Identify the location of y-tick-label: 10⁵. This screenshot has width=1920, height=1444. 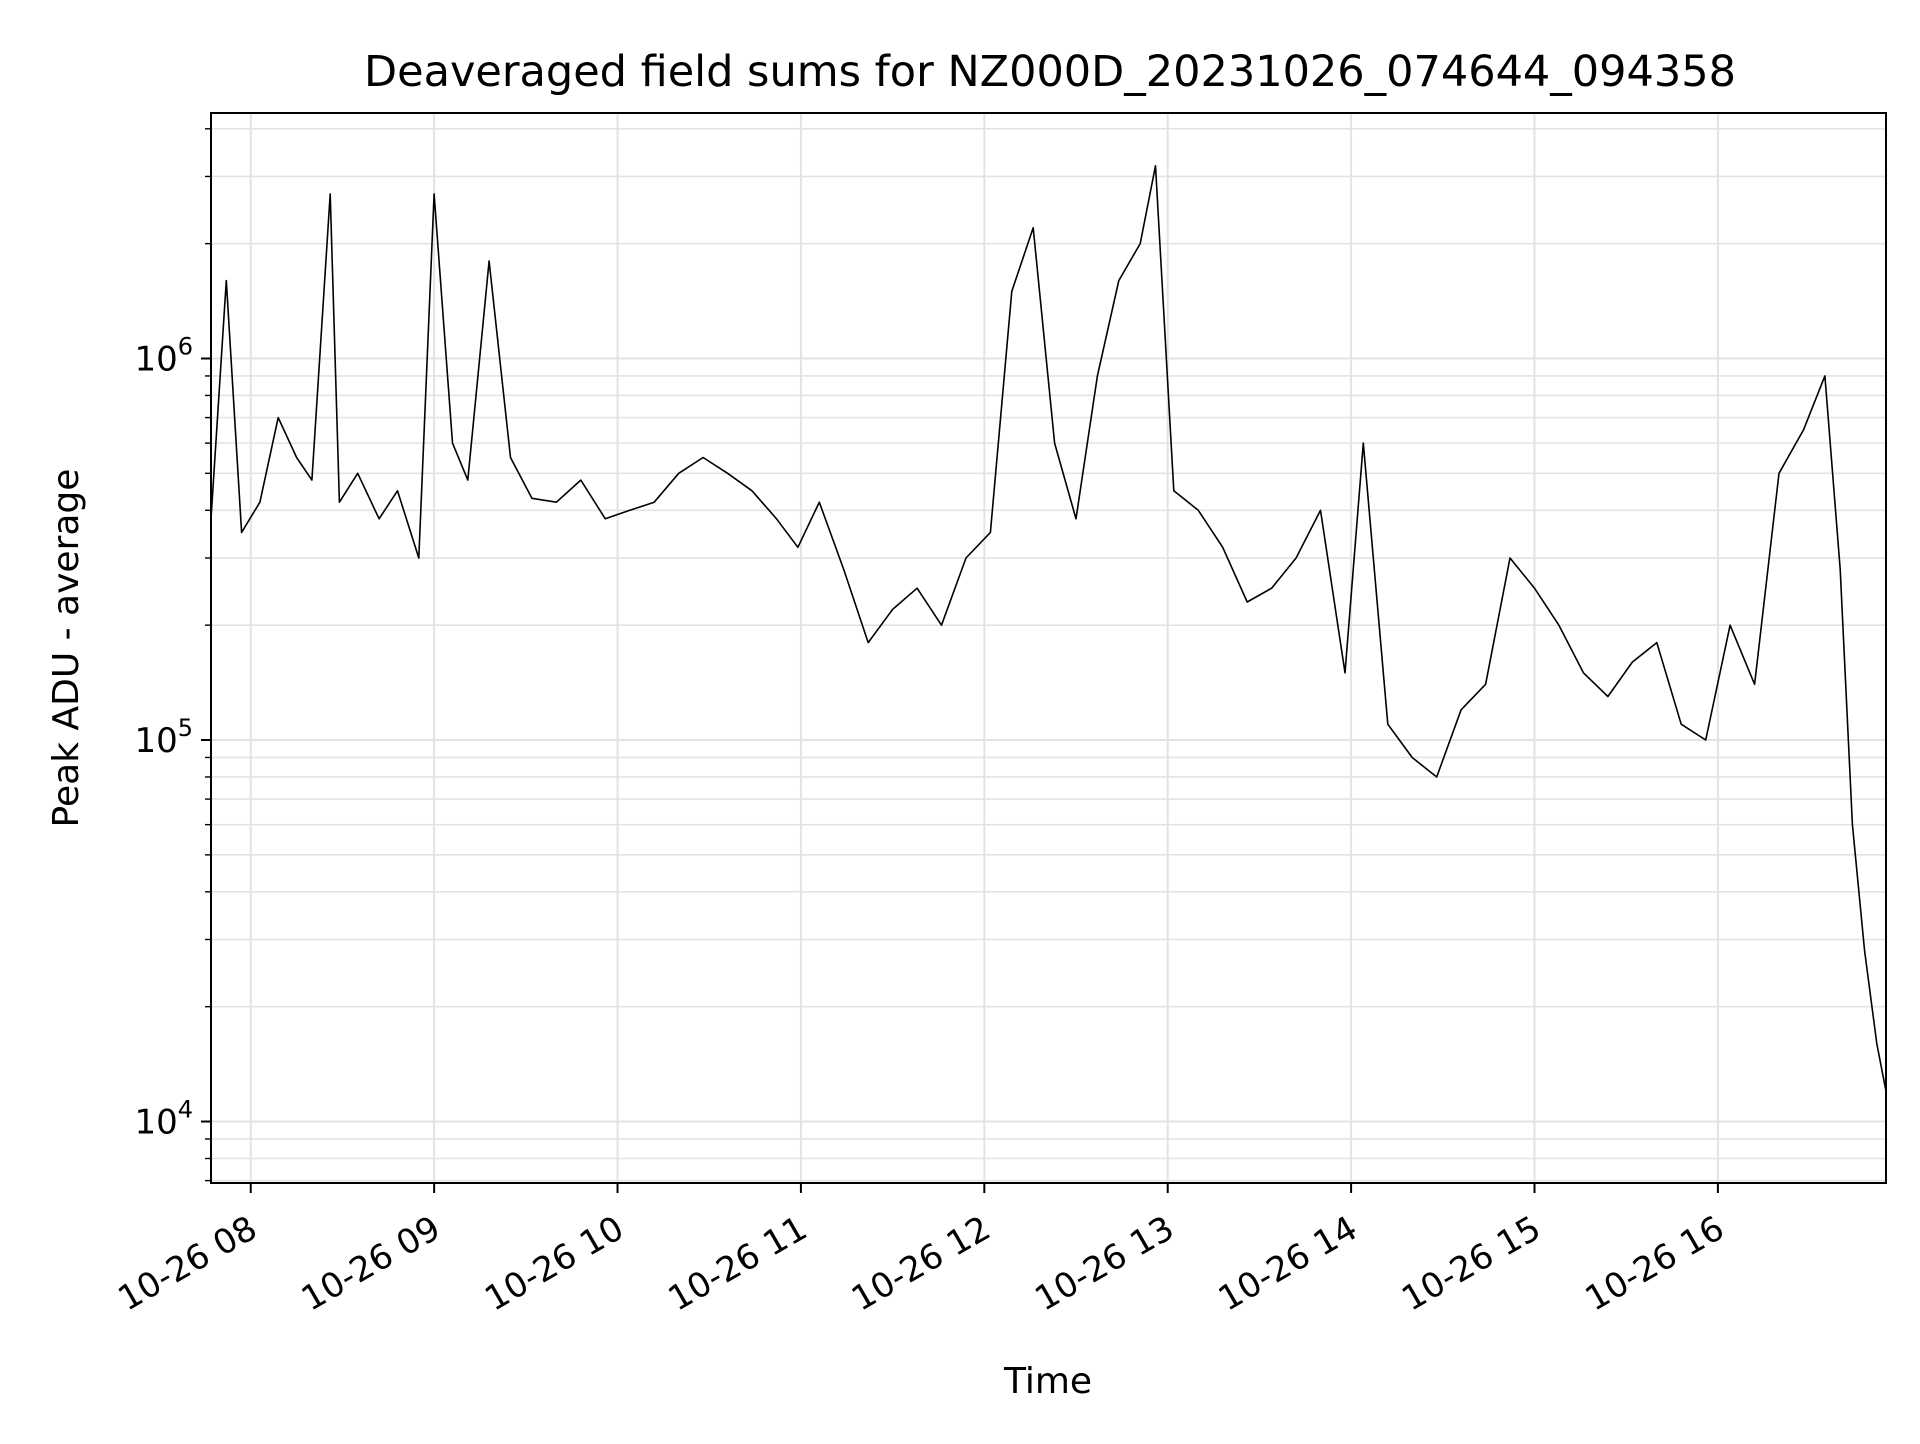
(163, 737).